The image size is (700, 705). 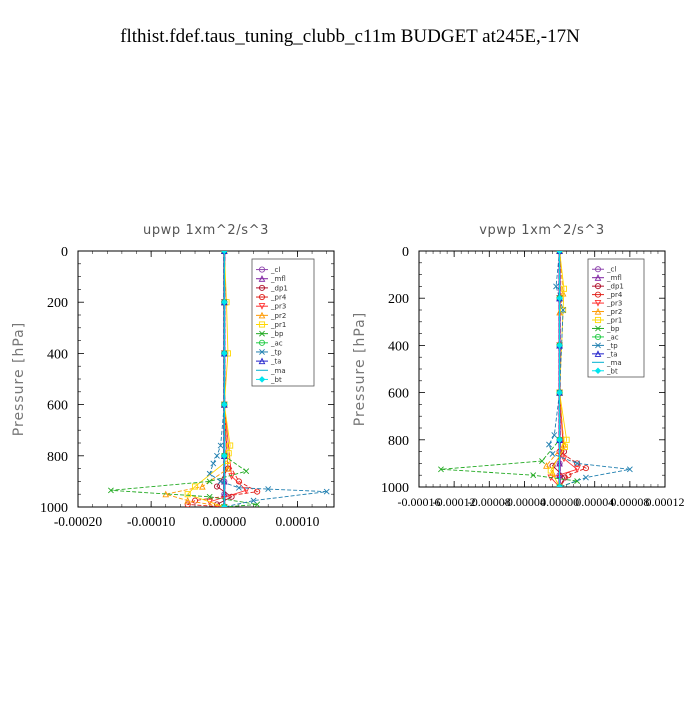 I want to click on y-tick-label: 800, so click(x=57, y=457).